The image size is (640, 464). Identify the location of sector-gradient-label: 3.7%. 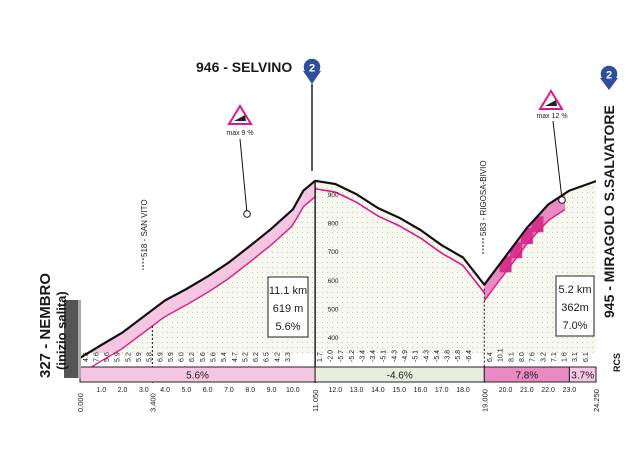
(582, 376).